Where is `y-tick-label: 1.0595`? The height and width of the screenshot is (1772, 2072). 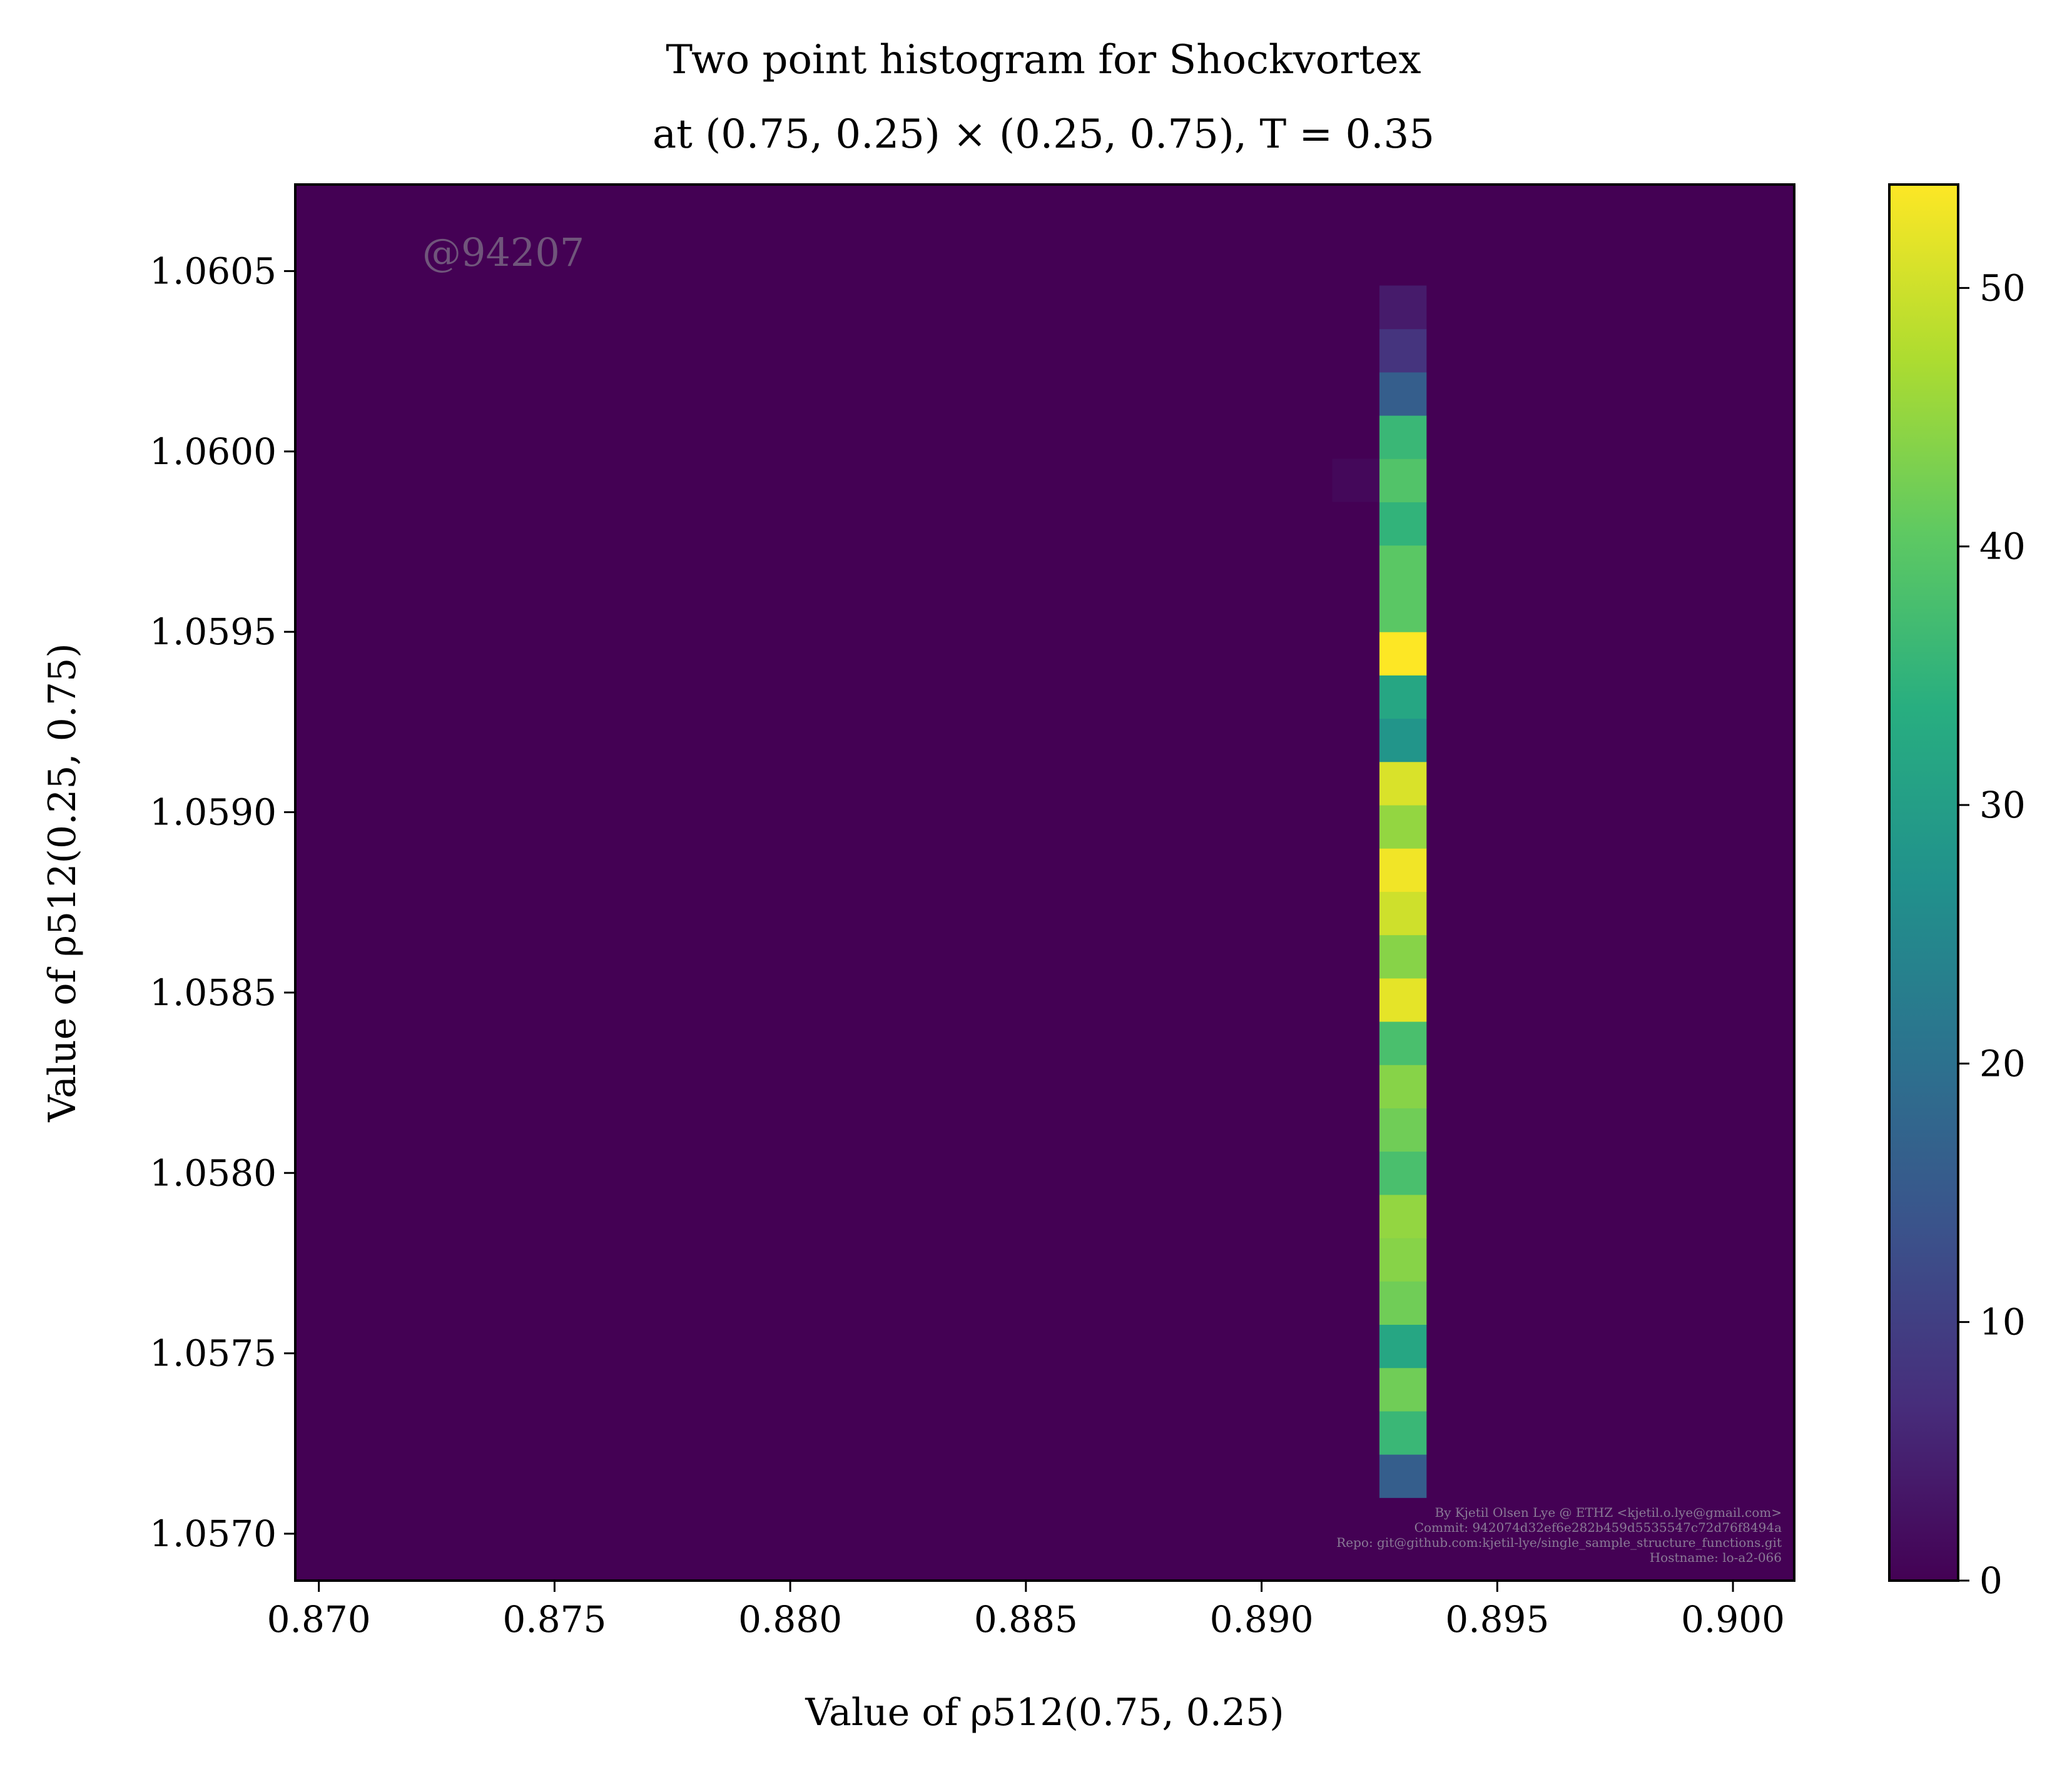 y-tick-label: 1.0595 is located at coordinates (213, 631).